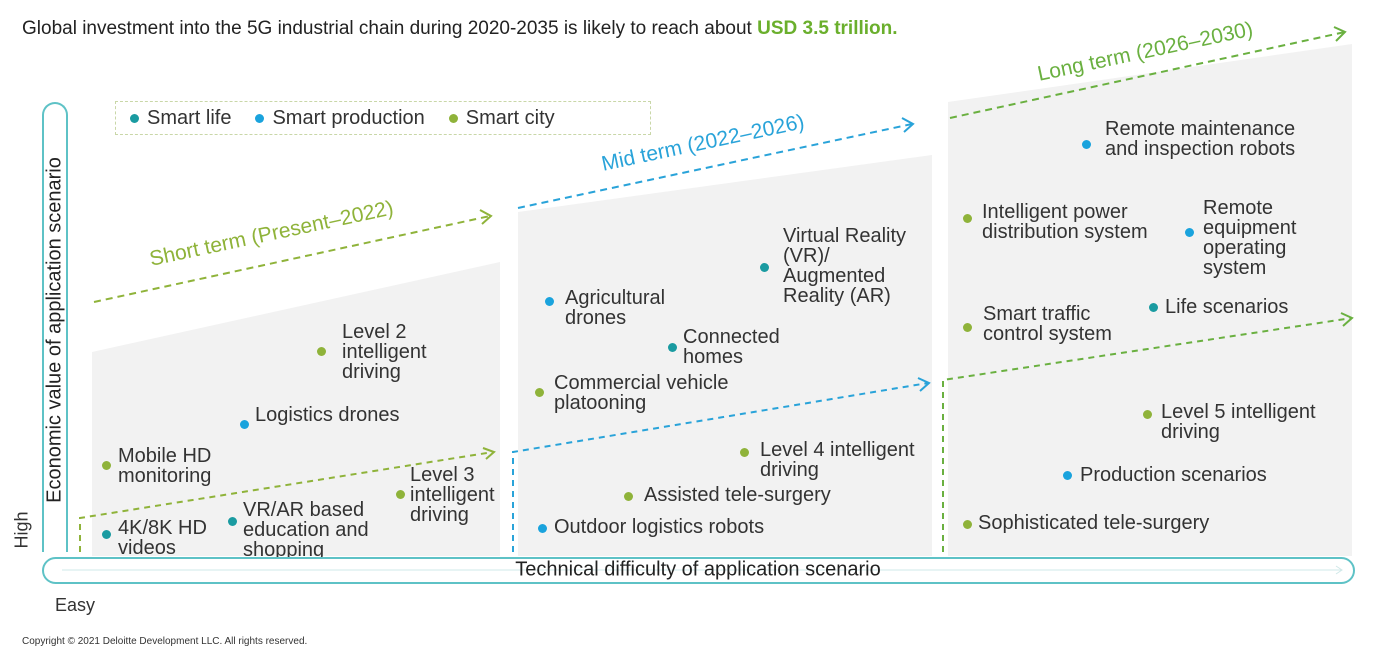  What do you see at coordinates (54, 330) in the screenshot?
I see `y-axis-label: Economic value of application scenario` at bounding box center [54, 330].